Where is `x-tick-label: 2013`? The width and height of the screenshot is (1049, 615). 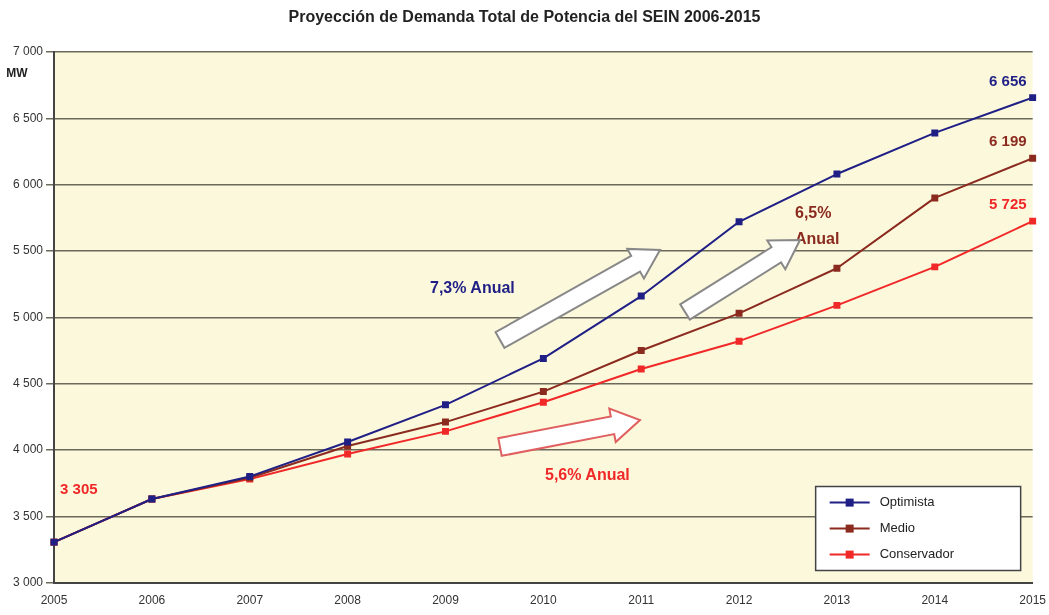
x-tick-label: 2013 is located at coordinates (837, 600).